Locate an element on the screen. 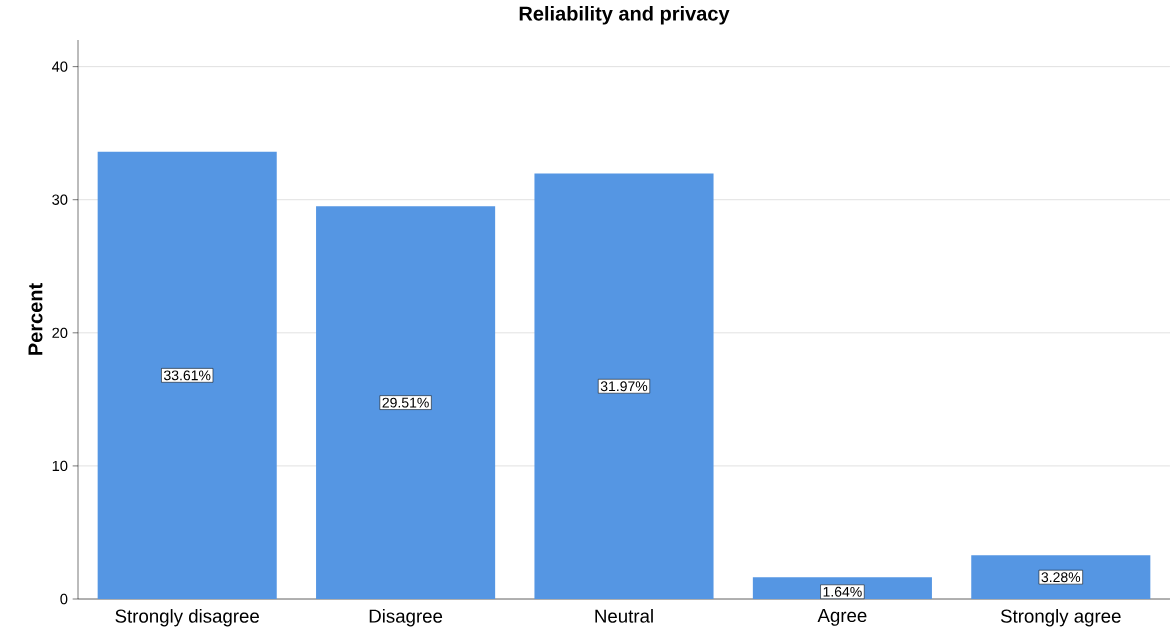  data-label: 29.51% is located at coordinates (405, 402).